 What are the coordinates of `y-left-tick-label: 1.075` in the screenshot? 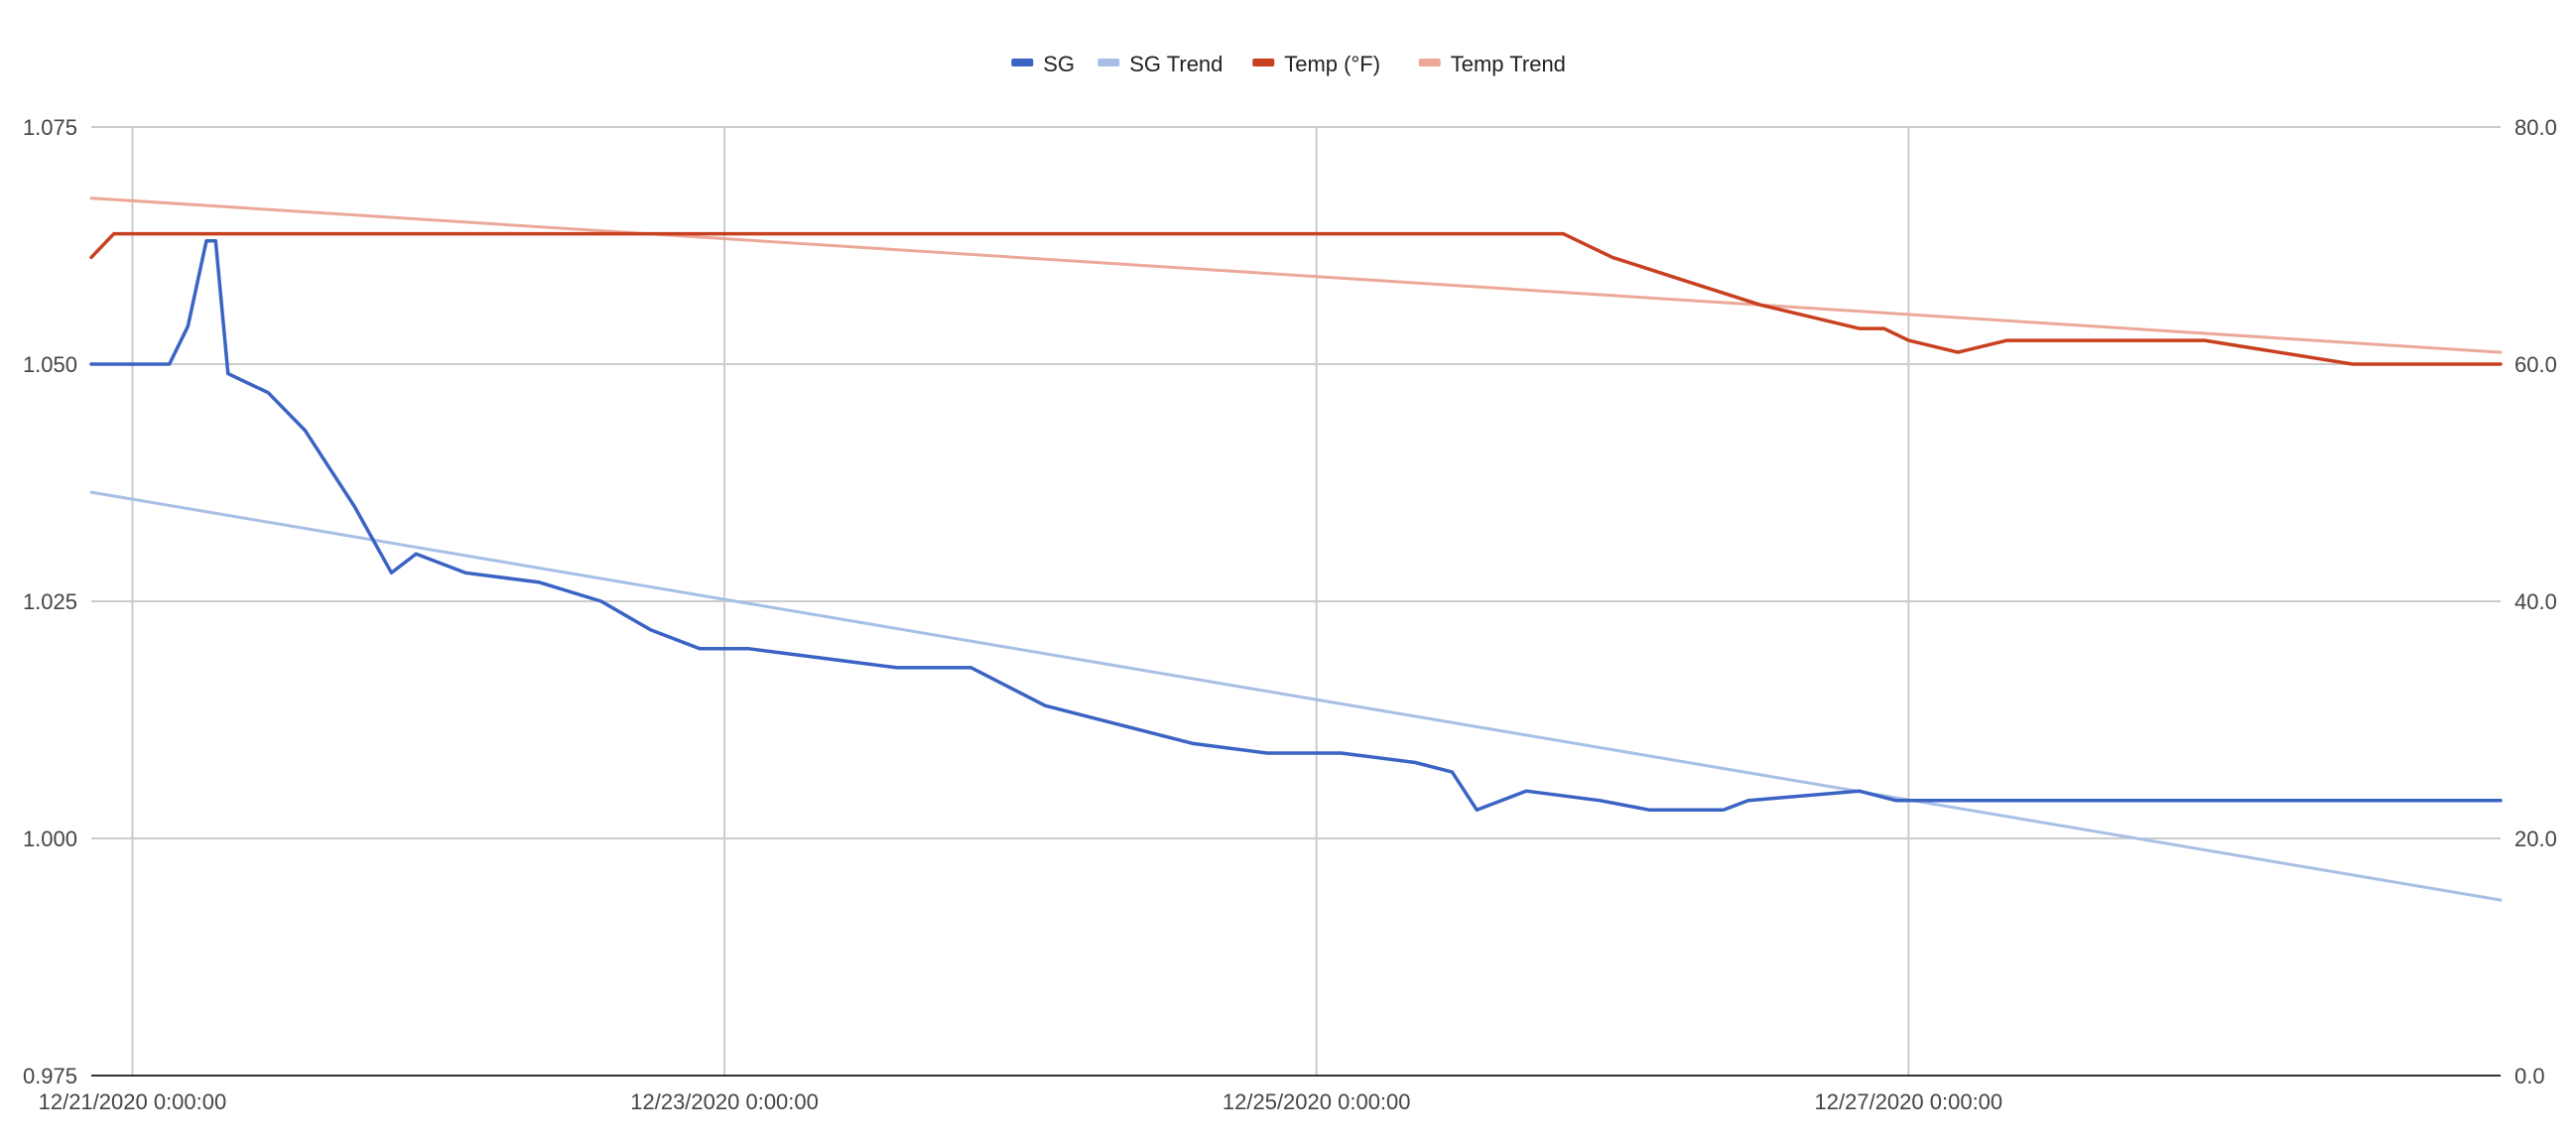 It's located at (50, 128).